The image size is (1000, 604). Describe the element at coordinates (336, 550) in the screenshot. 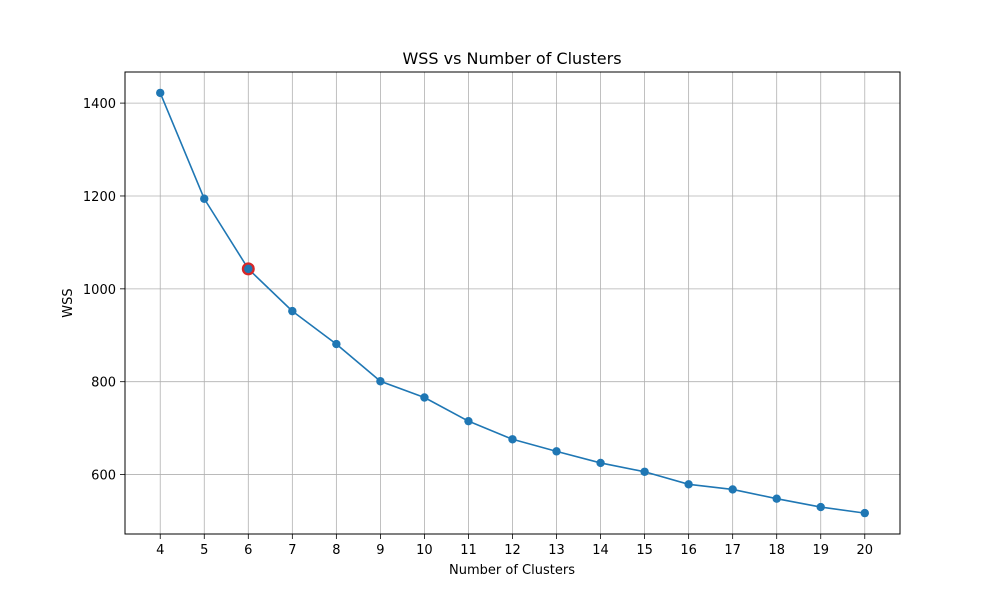

I see `x-tick-label: 8` at that location.